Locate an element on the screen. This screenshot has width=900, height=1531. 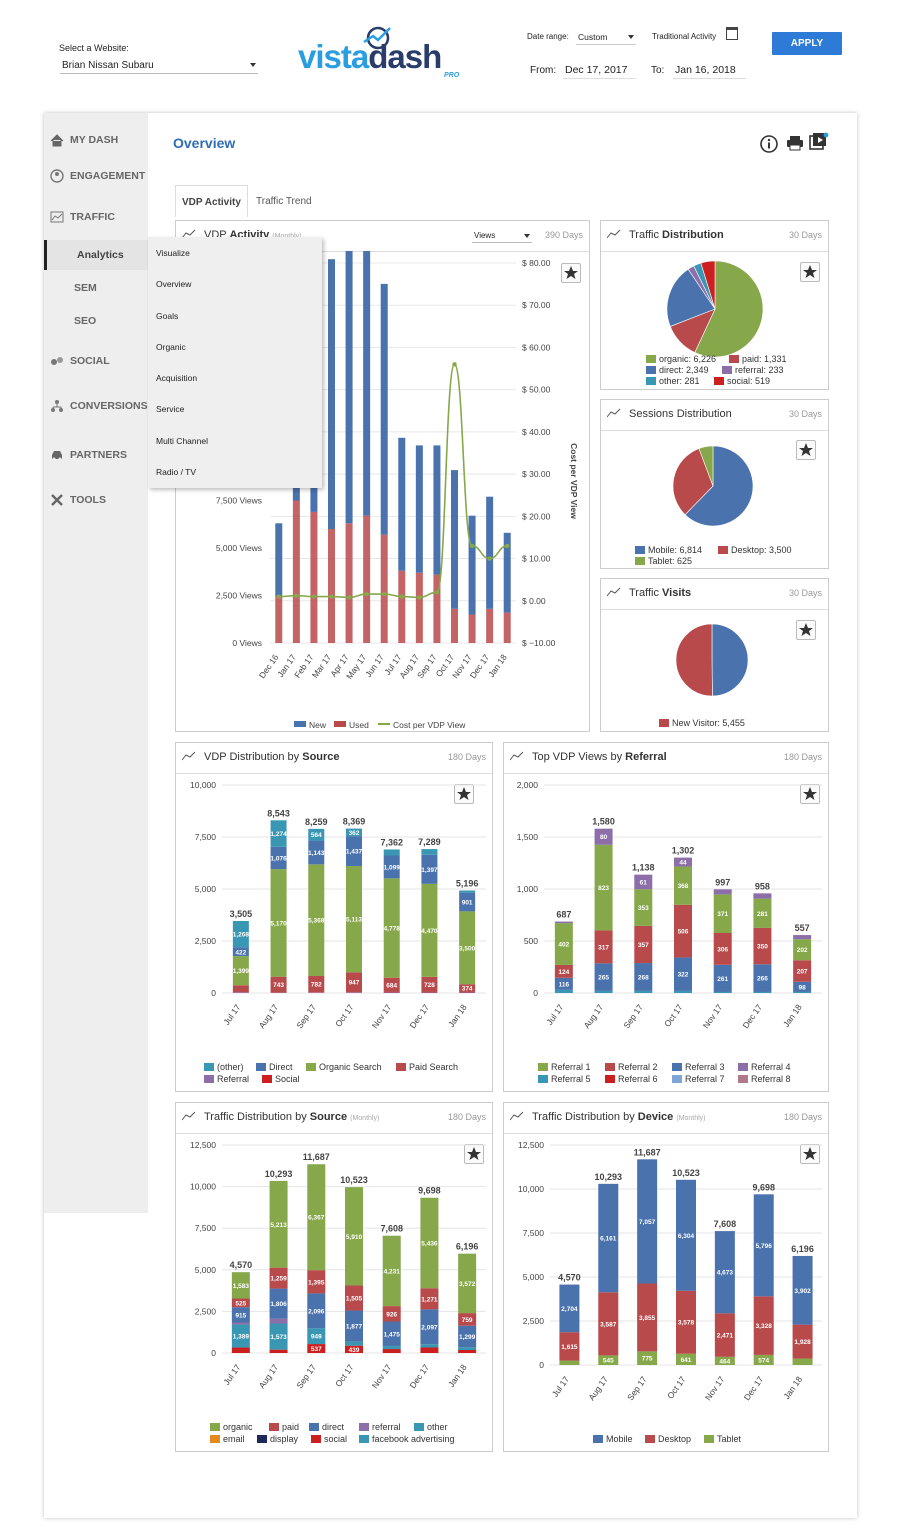
data-label: 728 is located at coordinates (429, 985).